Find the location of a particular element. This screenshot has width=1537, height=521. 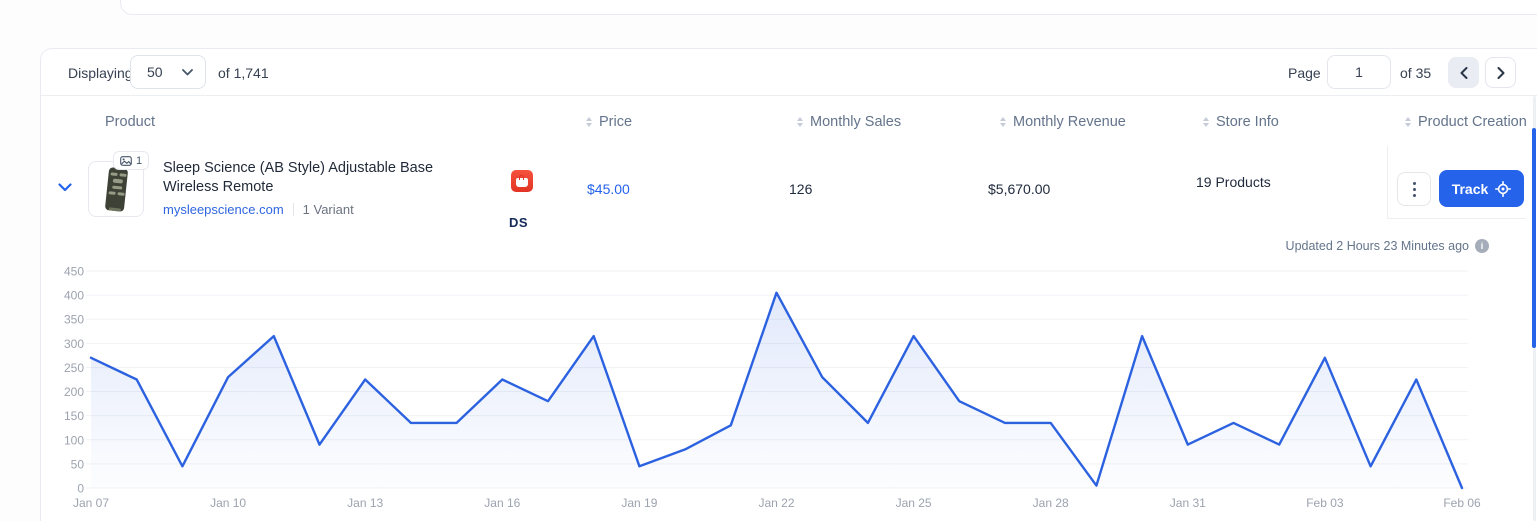

monthly-sales-value: 126 is located at coordinates (801, 189).